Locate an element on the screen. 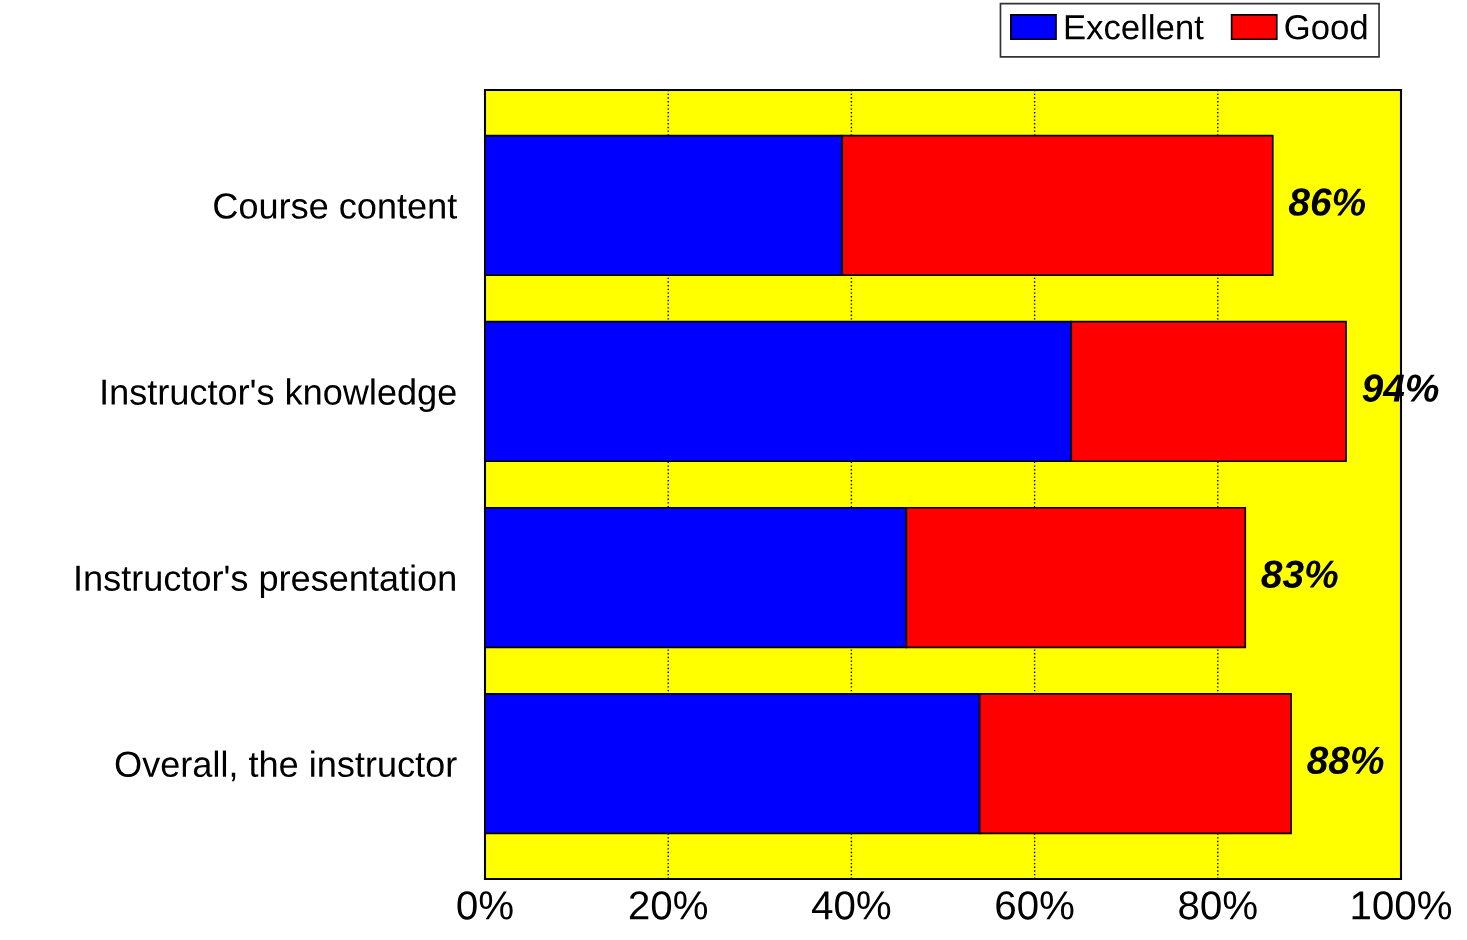  total-label: 83% is located at coordinates (1299, 574).